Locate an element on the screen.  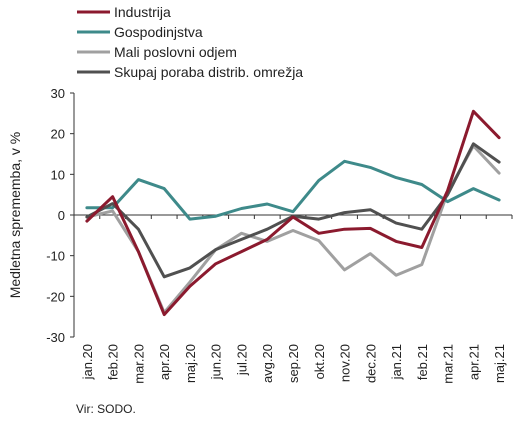
x-tick-label: maj.21 is located at coordinates (499, 363).